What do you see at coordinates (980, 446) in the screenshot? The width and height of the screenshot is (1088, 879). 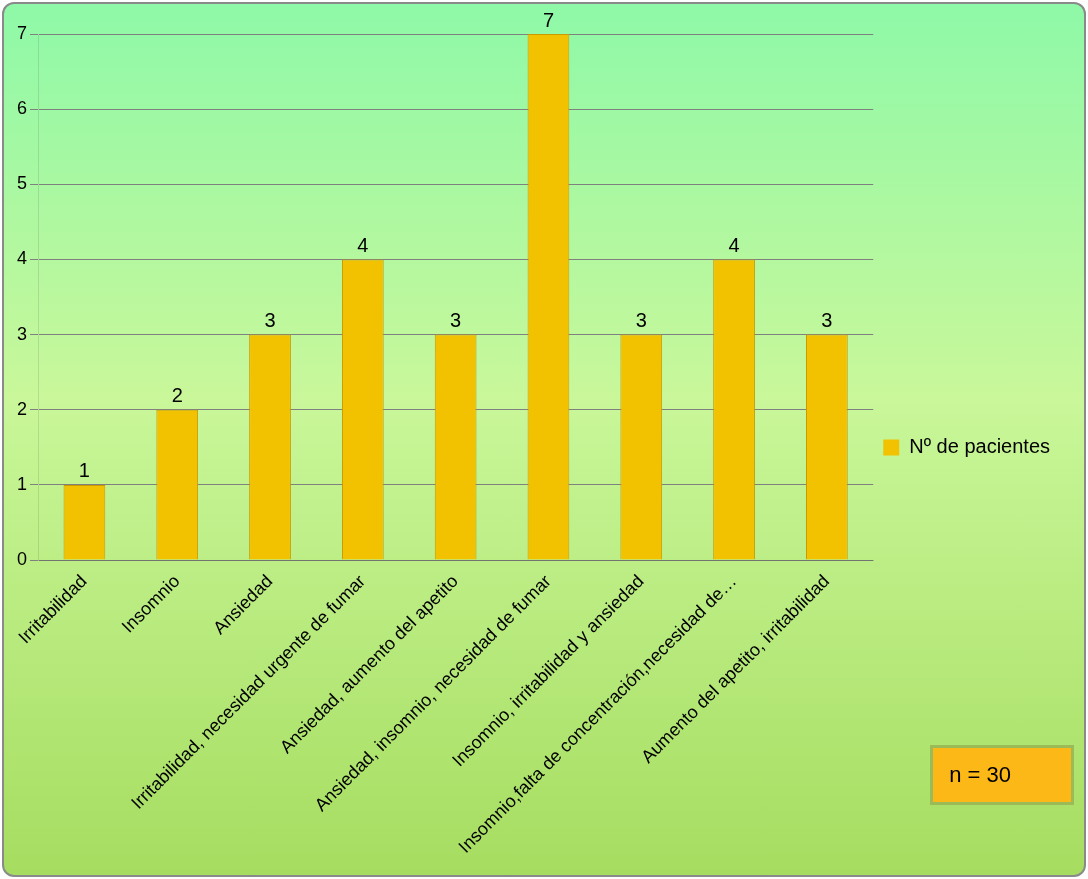 I see `legend-label: Nº de pacientes` at bounding box center [980, 446].